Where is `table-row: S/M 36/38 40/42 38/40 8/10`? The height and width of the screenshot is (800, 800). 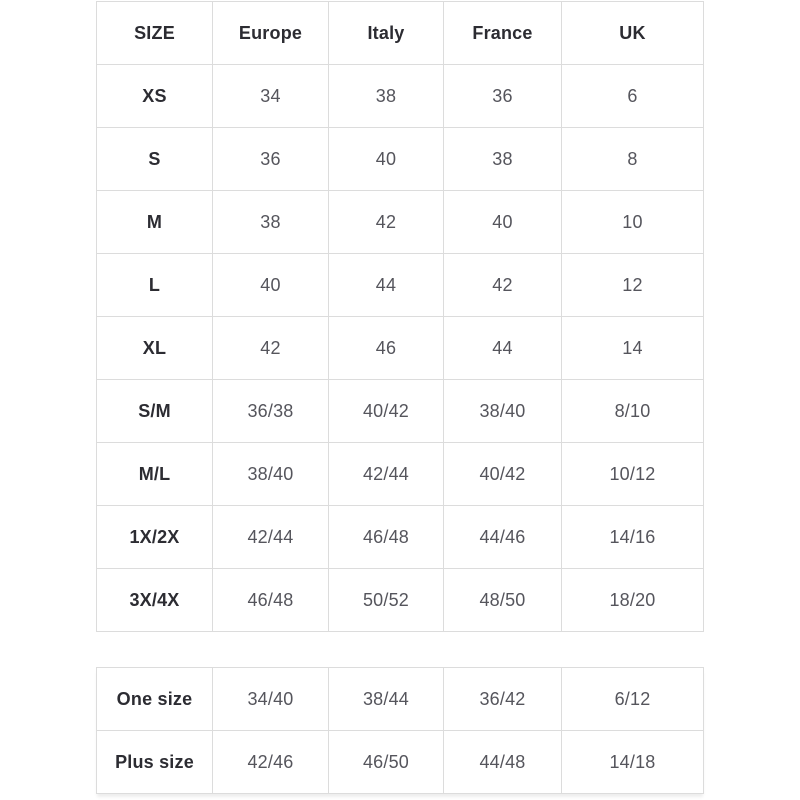 table-row: S/M 36/38 40/42 38/40 8/10 is located at coordinates (400, 411).